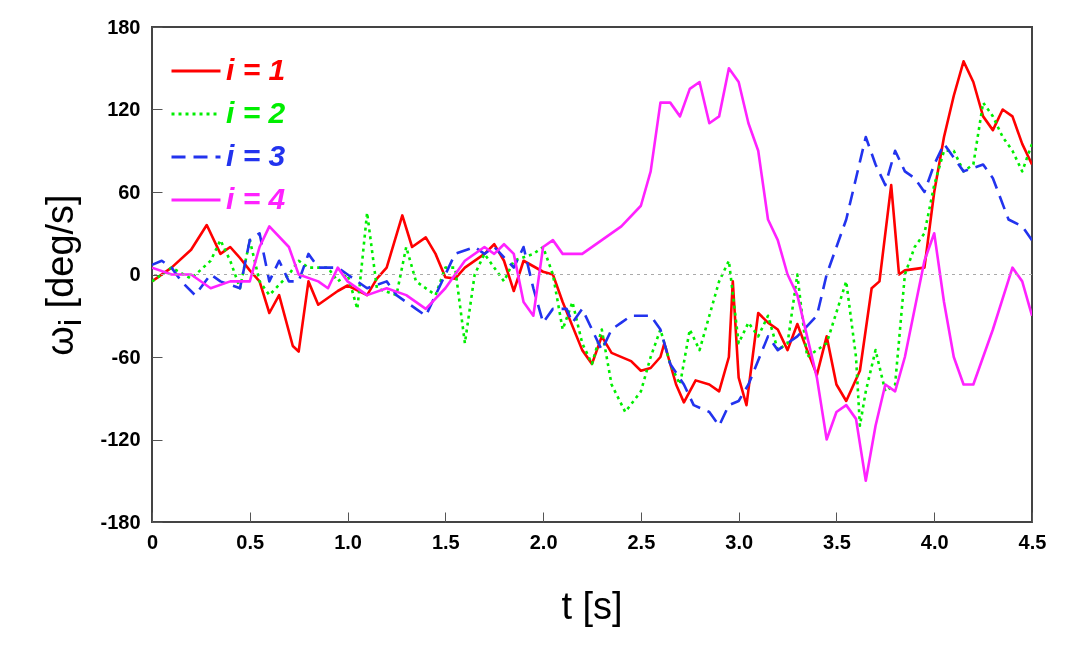 This screenshot has width=1073, height=663. I want to click on x-tick-label: 4.5, so click(1032, 541).